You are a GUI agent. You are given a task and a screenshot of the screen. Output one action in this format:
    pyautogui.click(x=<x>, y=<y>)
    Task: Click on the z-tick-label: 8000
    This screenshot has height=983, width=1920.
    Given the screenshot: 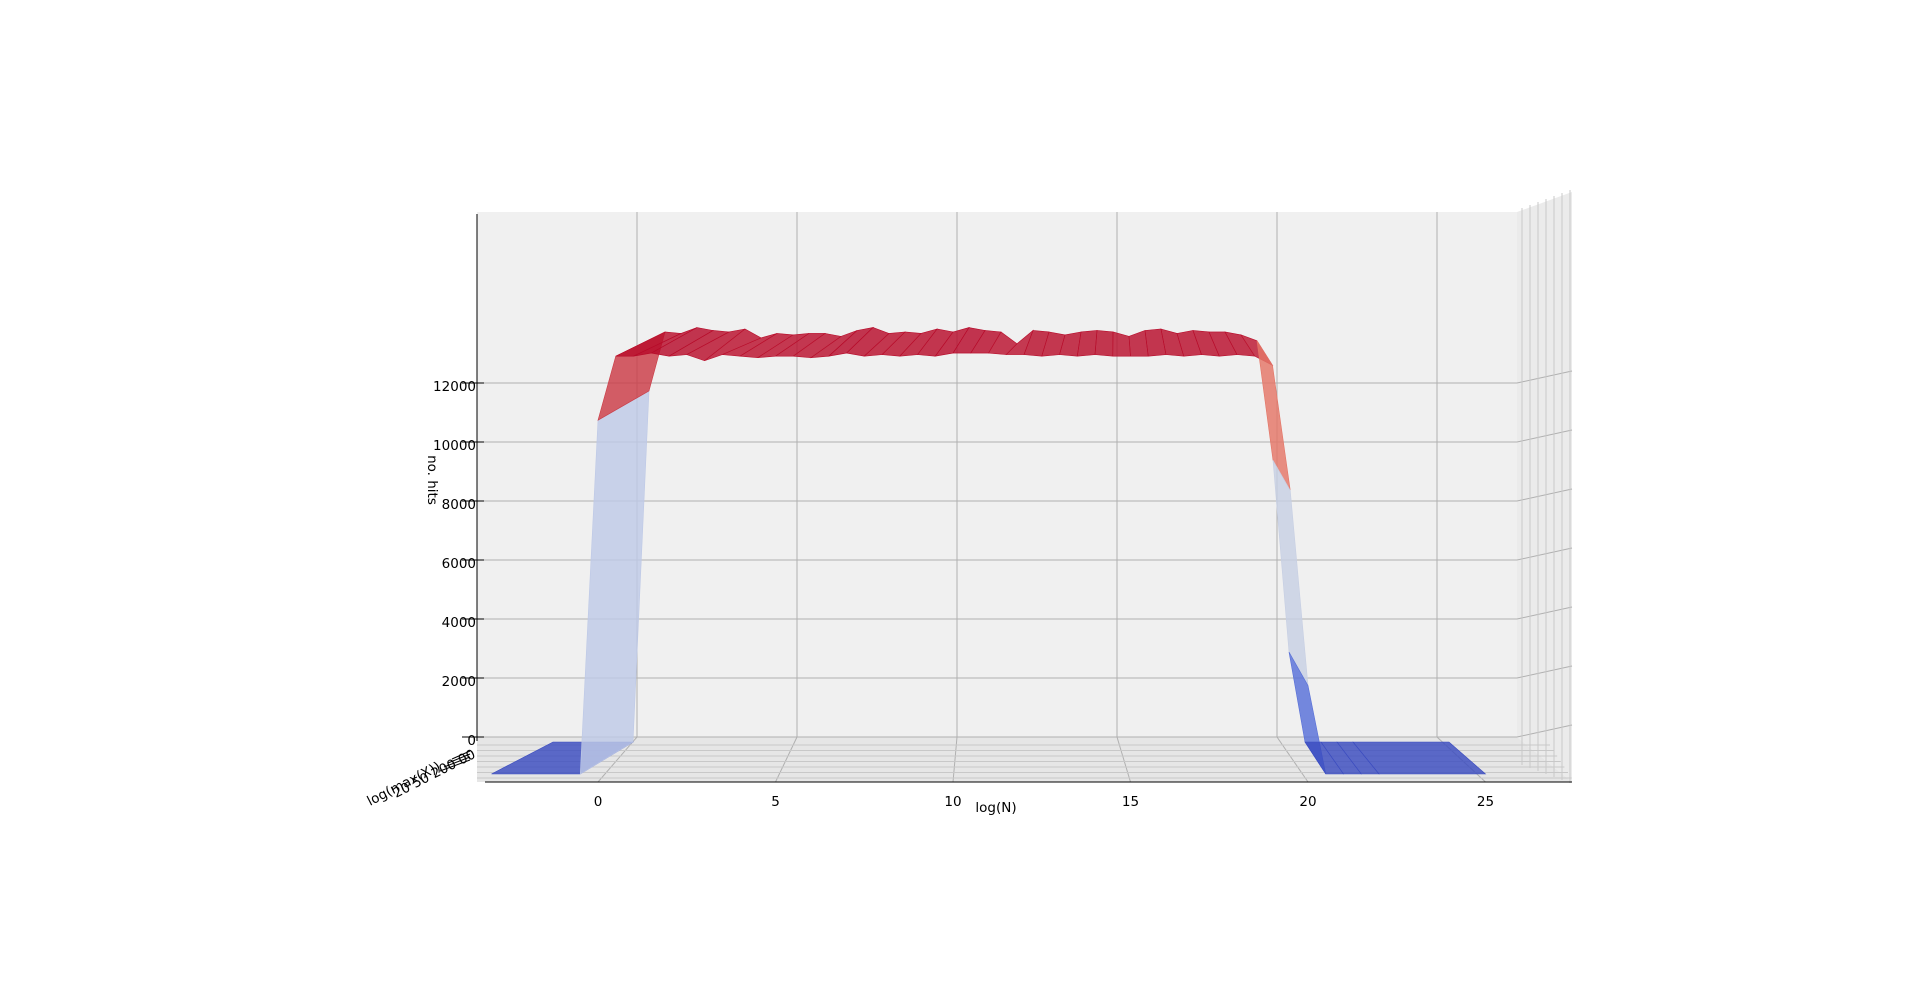 What is the action you would take?
    pyautogui.click(x=459, y=505)
    